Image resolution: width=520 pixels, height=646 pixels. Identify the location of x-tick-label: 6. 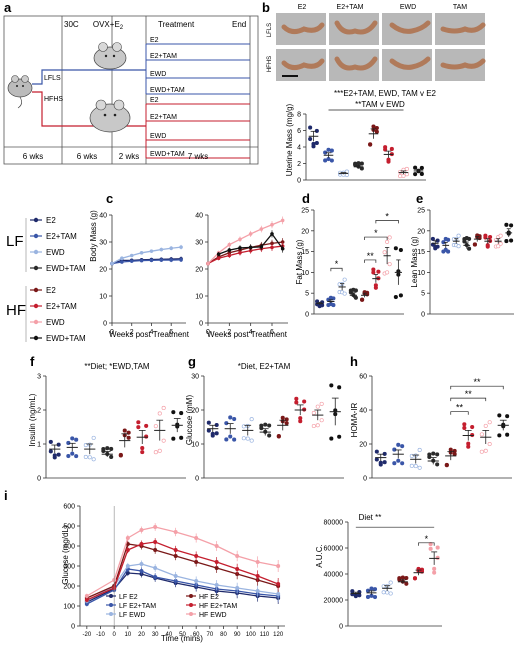
(272, 332).